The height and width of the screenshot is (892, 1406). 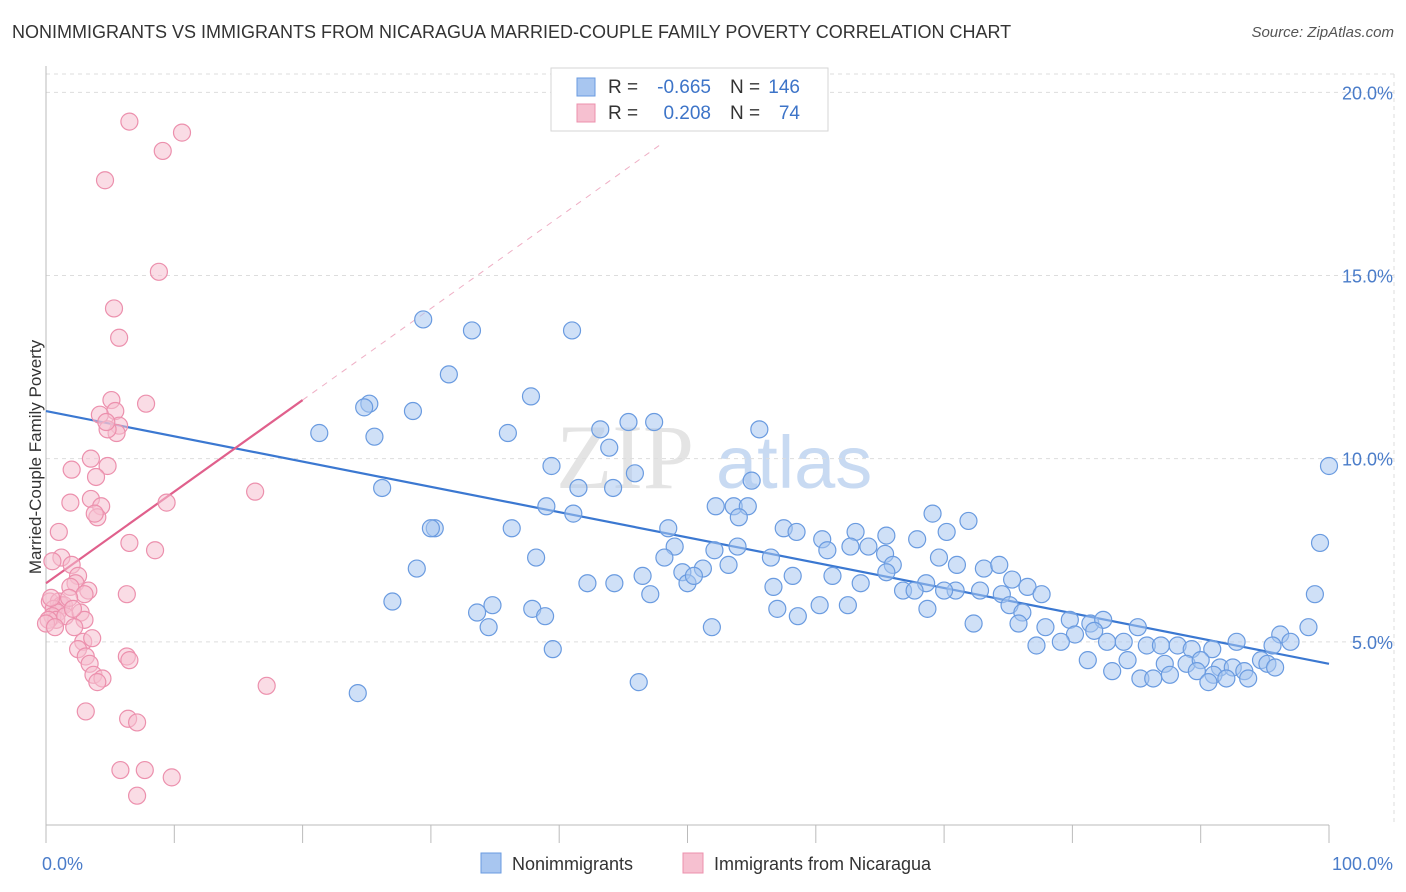 What do you see at coordinates (1367, 460) in the screenshot?
I see `y-tick-label-10: 10.0%` at bounding box center [1367, 460].